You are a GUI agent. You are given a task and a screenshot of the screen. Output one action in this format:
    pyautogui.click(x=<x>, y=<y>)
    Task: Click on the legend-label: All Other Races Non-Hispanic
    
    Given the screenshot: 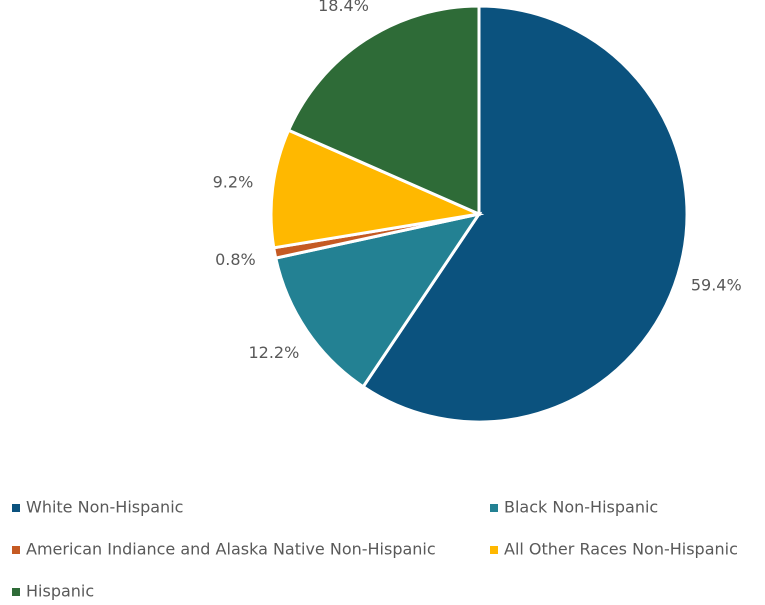 What is the action you would take?
    pyautogui.click(x=621, y=549)
    